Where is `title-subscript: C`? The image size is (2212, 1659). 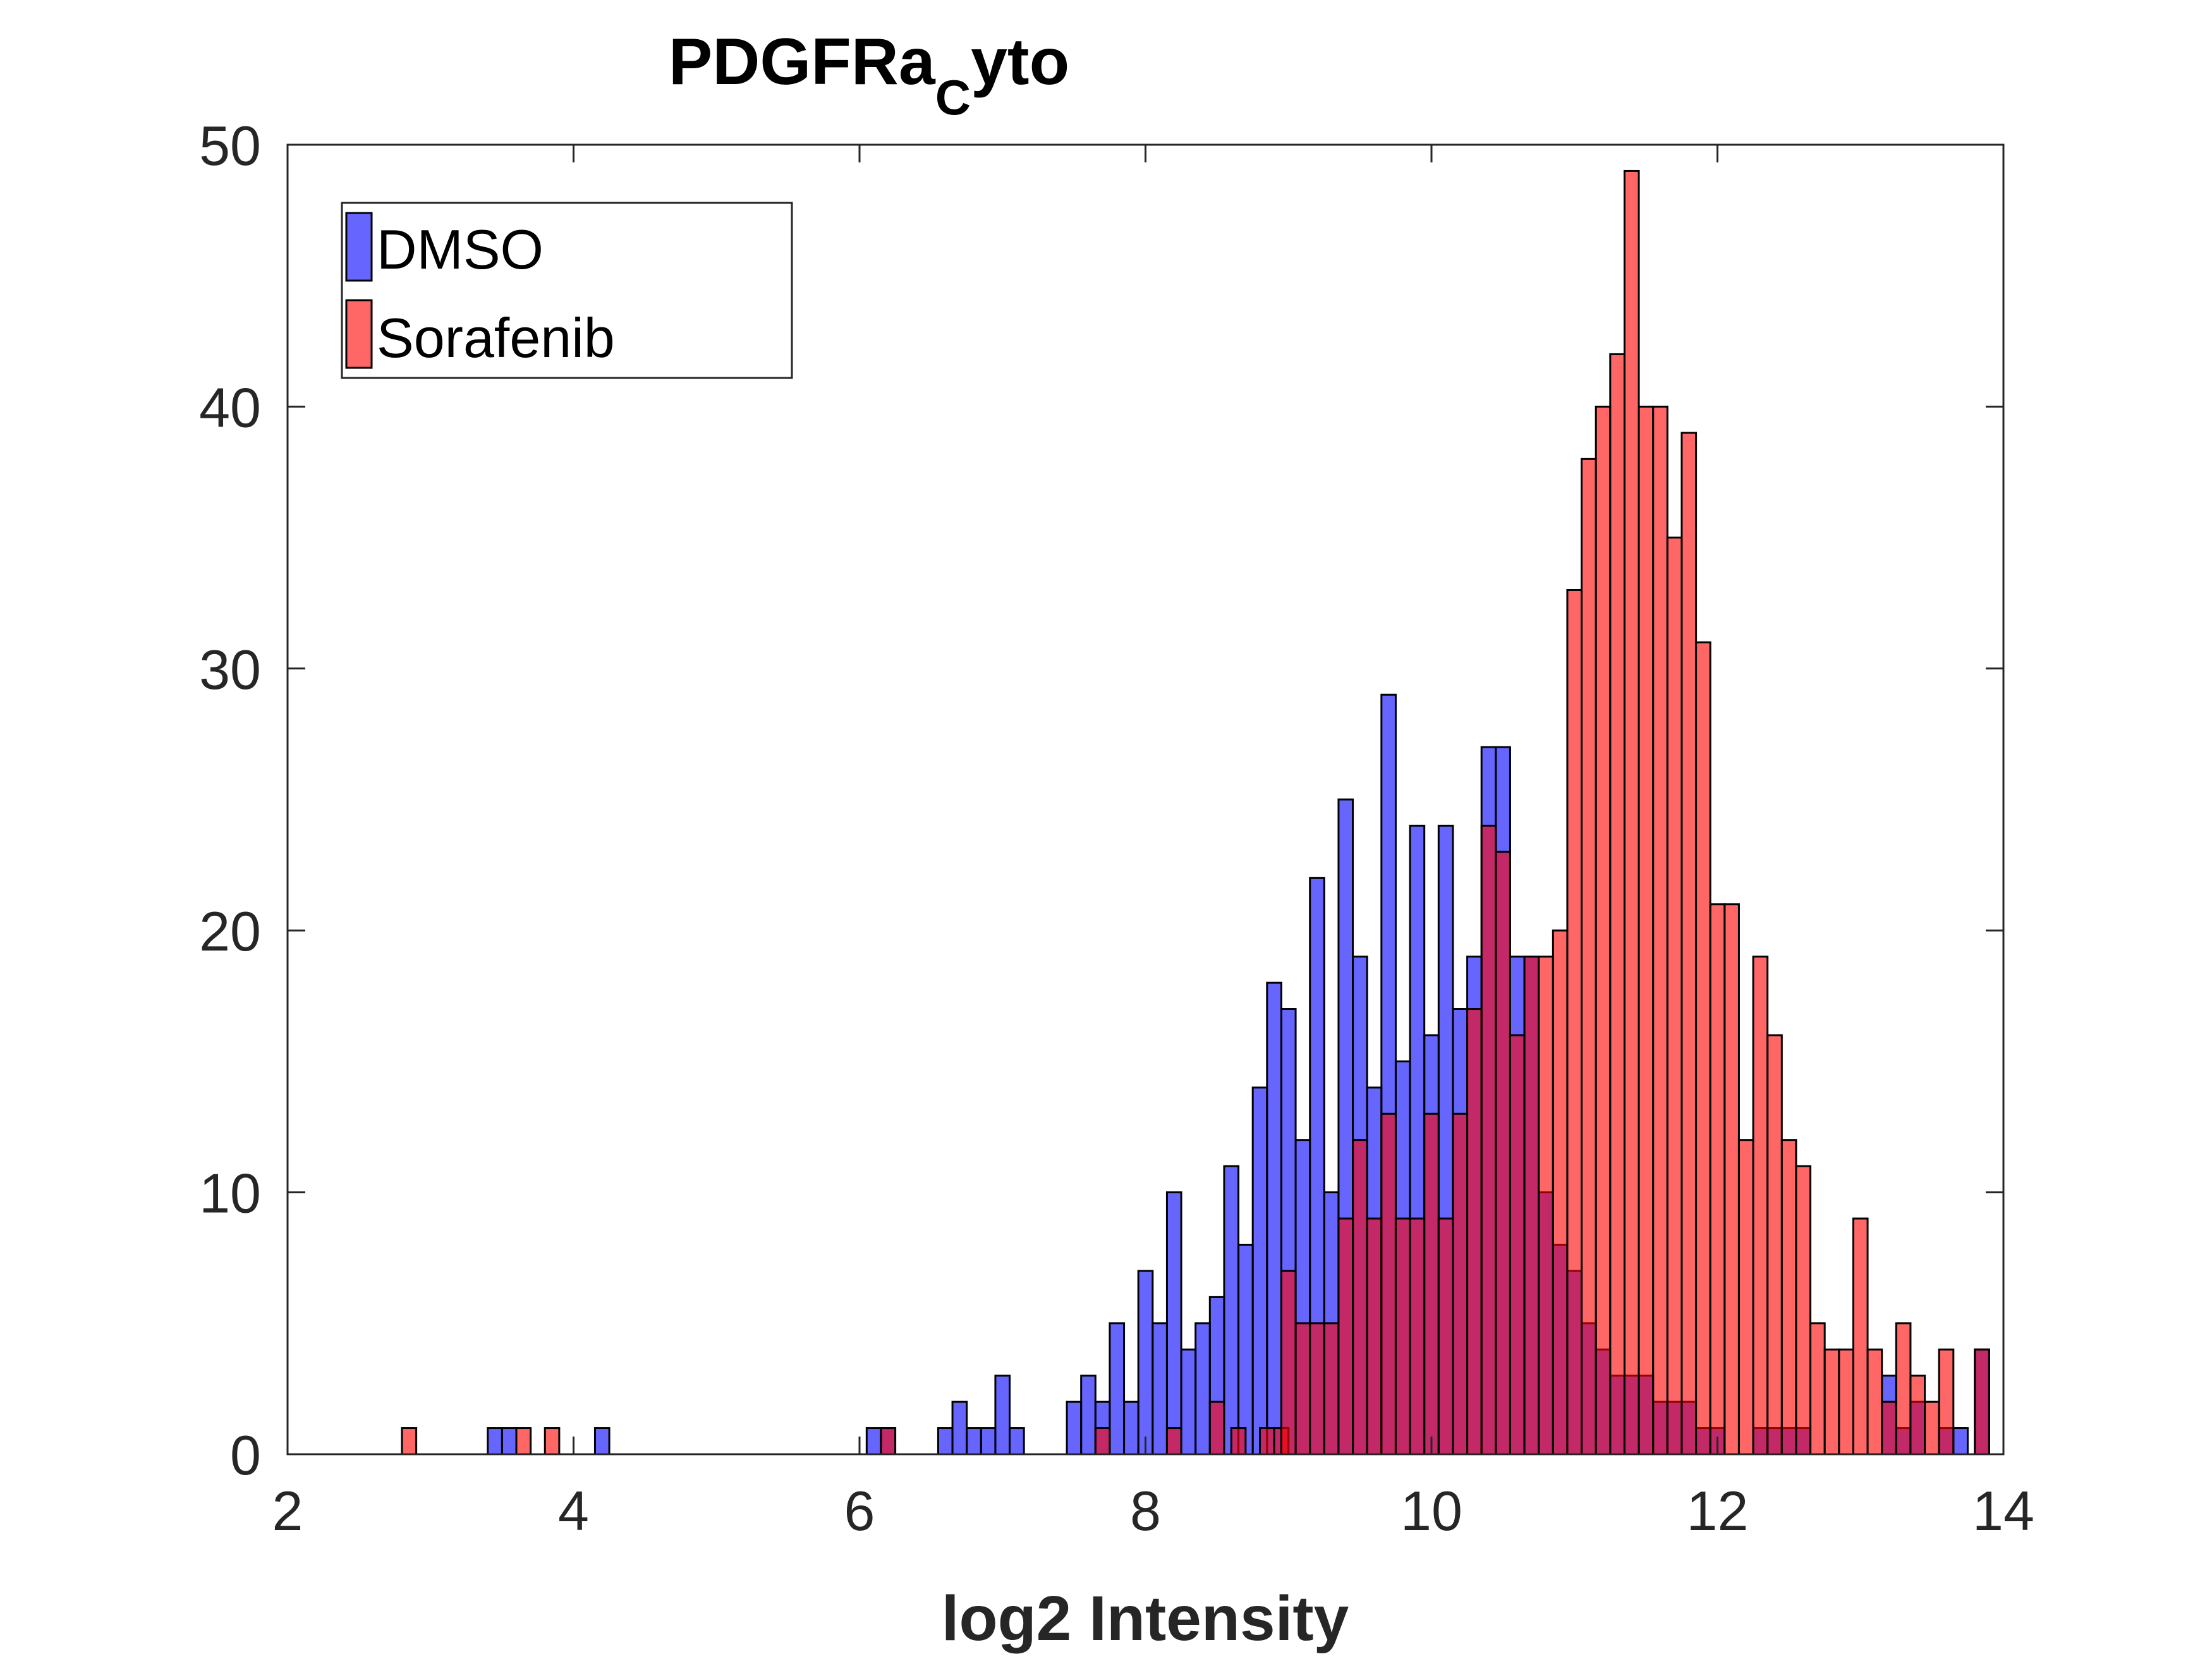 title-subscript: C is located at coordinates (953, 97).